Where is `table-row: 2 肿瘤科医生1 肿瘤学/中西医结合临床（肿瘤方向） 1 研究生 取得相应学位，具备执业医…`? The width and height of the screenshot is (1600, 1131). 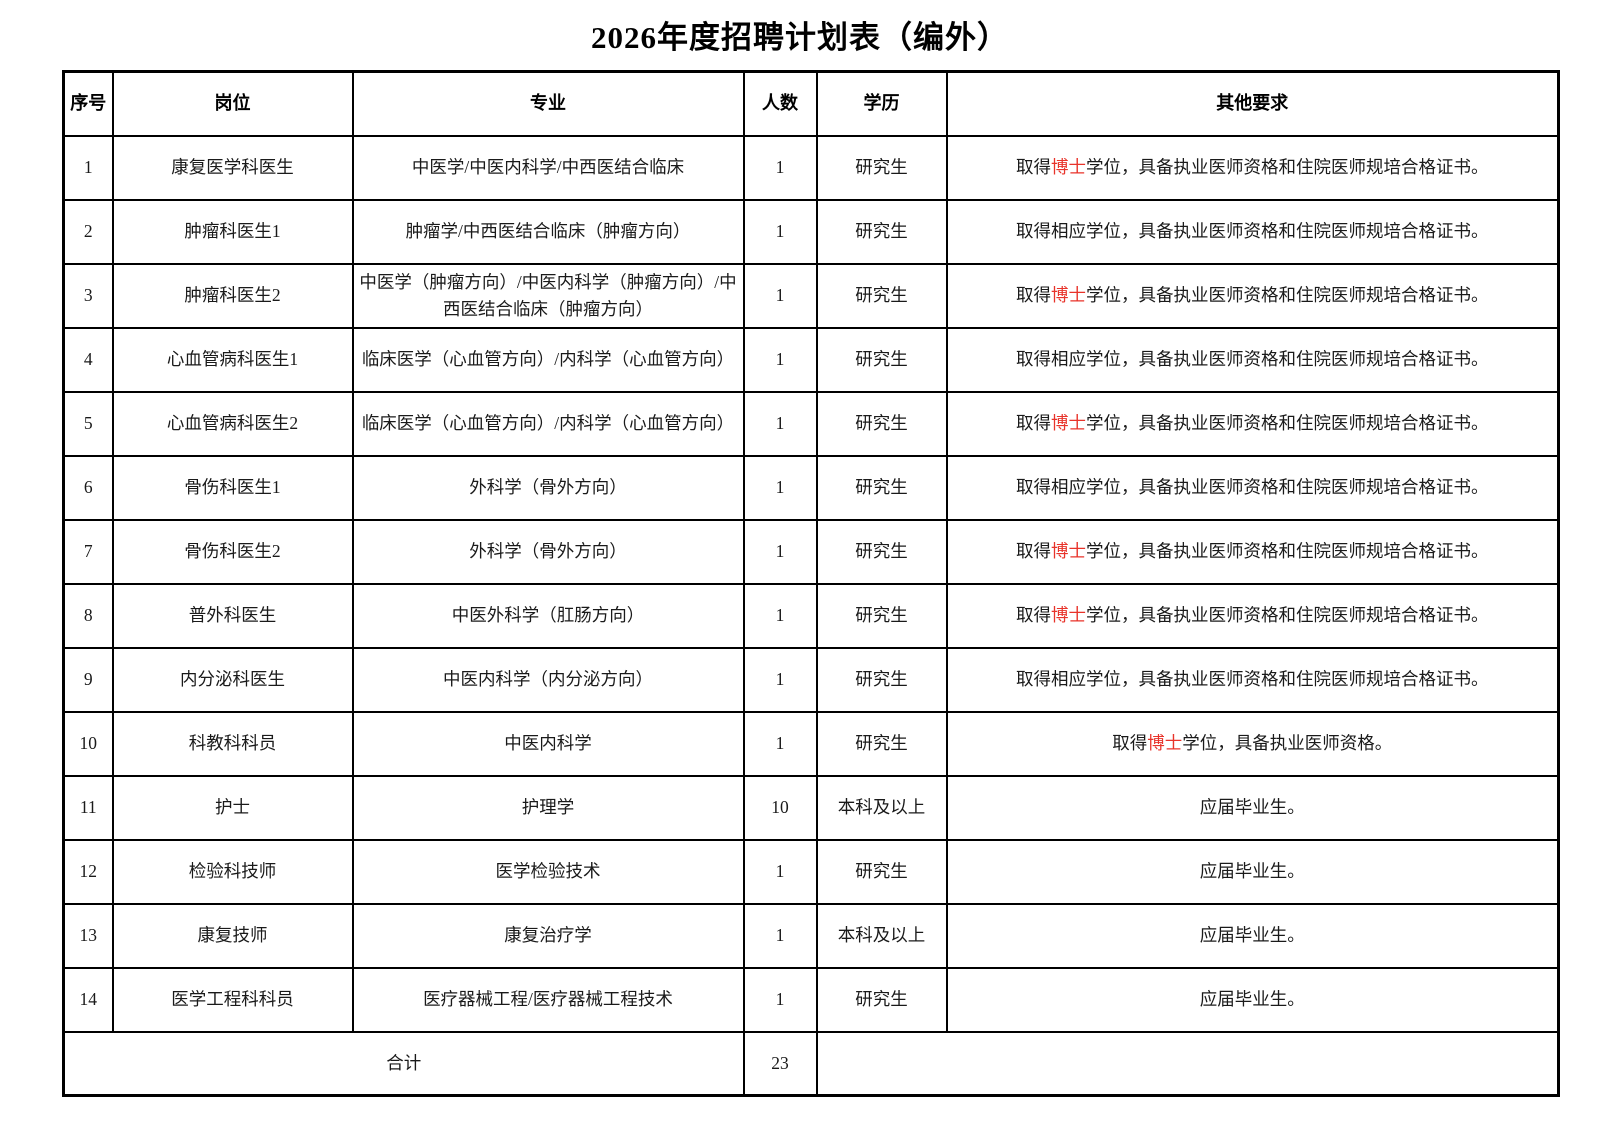 table-row: 2 肿瘤科医生1 肿瘤学/中西医结合临床（肿瘤方向） 1 研究生 取得相应学位，具备执业医… is located at coordinates (811, 231).